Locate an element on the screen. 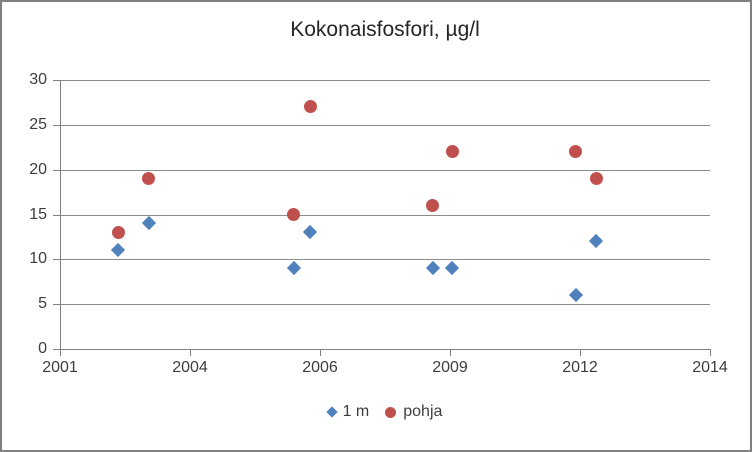 The height and width of the screenshot is (452, 752). x-tick-2012 is located at coordinates (580, 352).